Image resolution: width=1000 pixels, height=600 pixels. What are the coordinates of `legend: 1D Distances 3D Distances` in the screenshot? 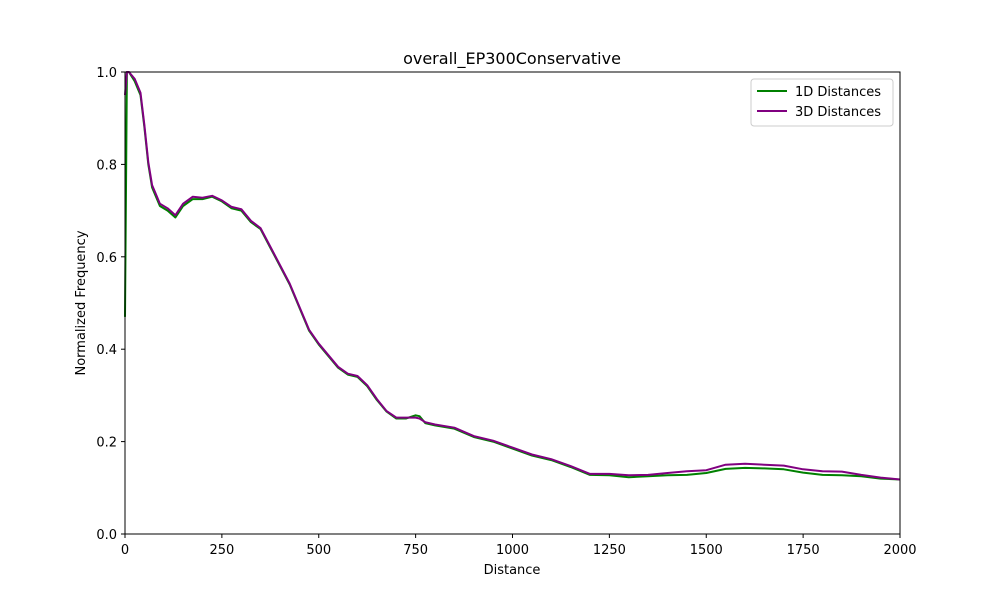 It's located at (822, 102).